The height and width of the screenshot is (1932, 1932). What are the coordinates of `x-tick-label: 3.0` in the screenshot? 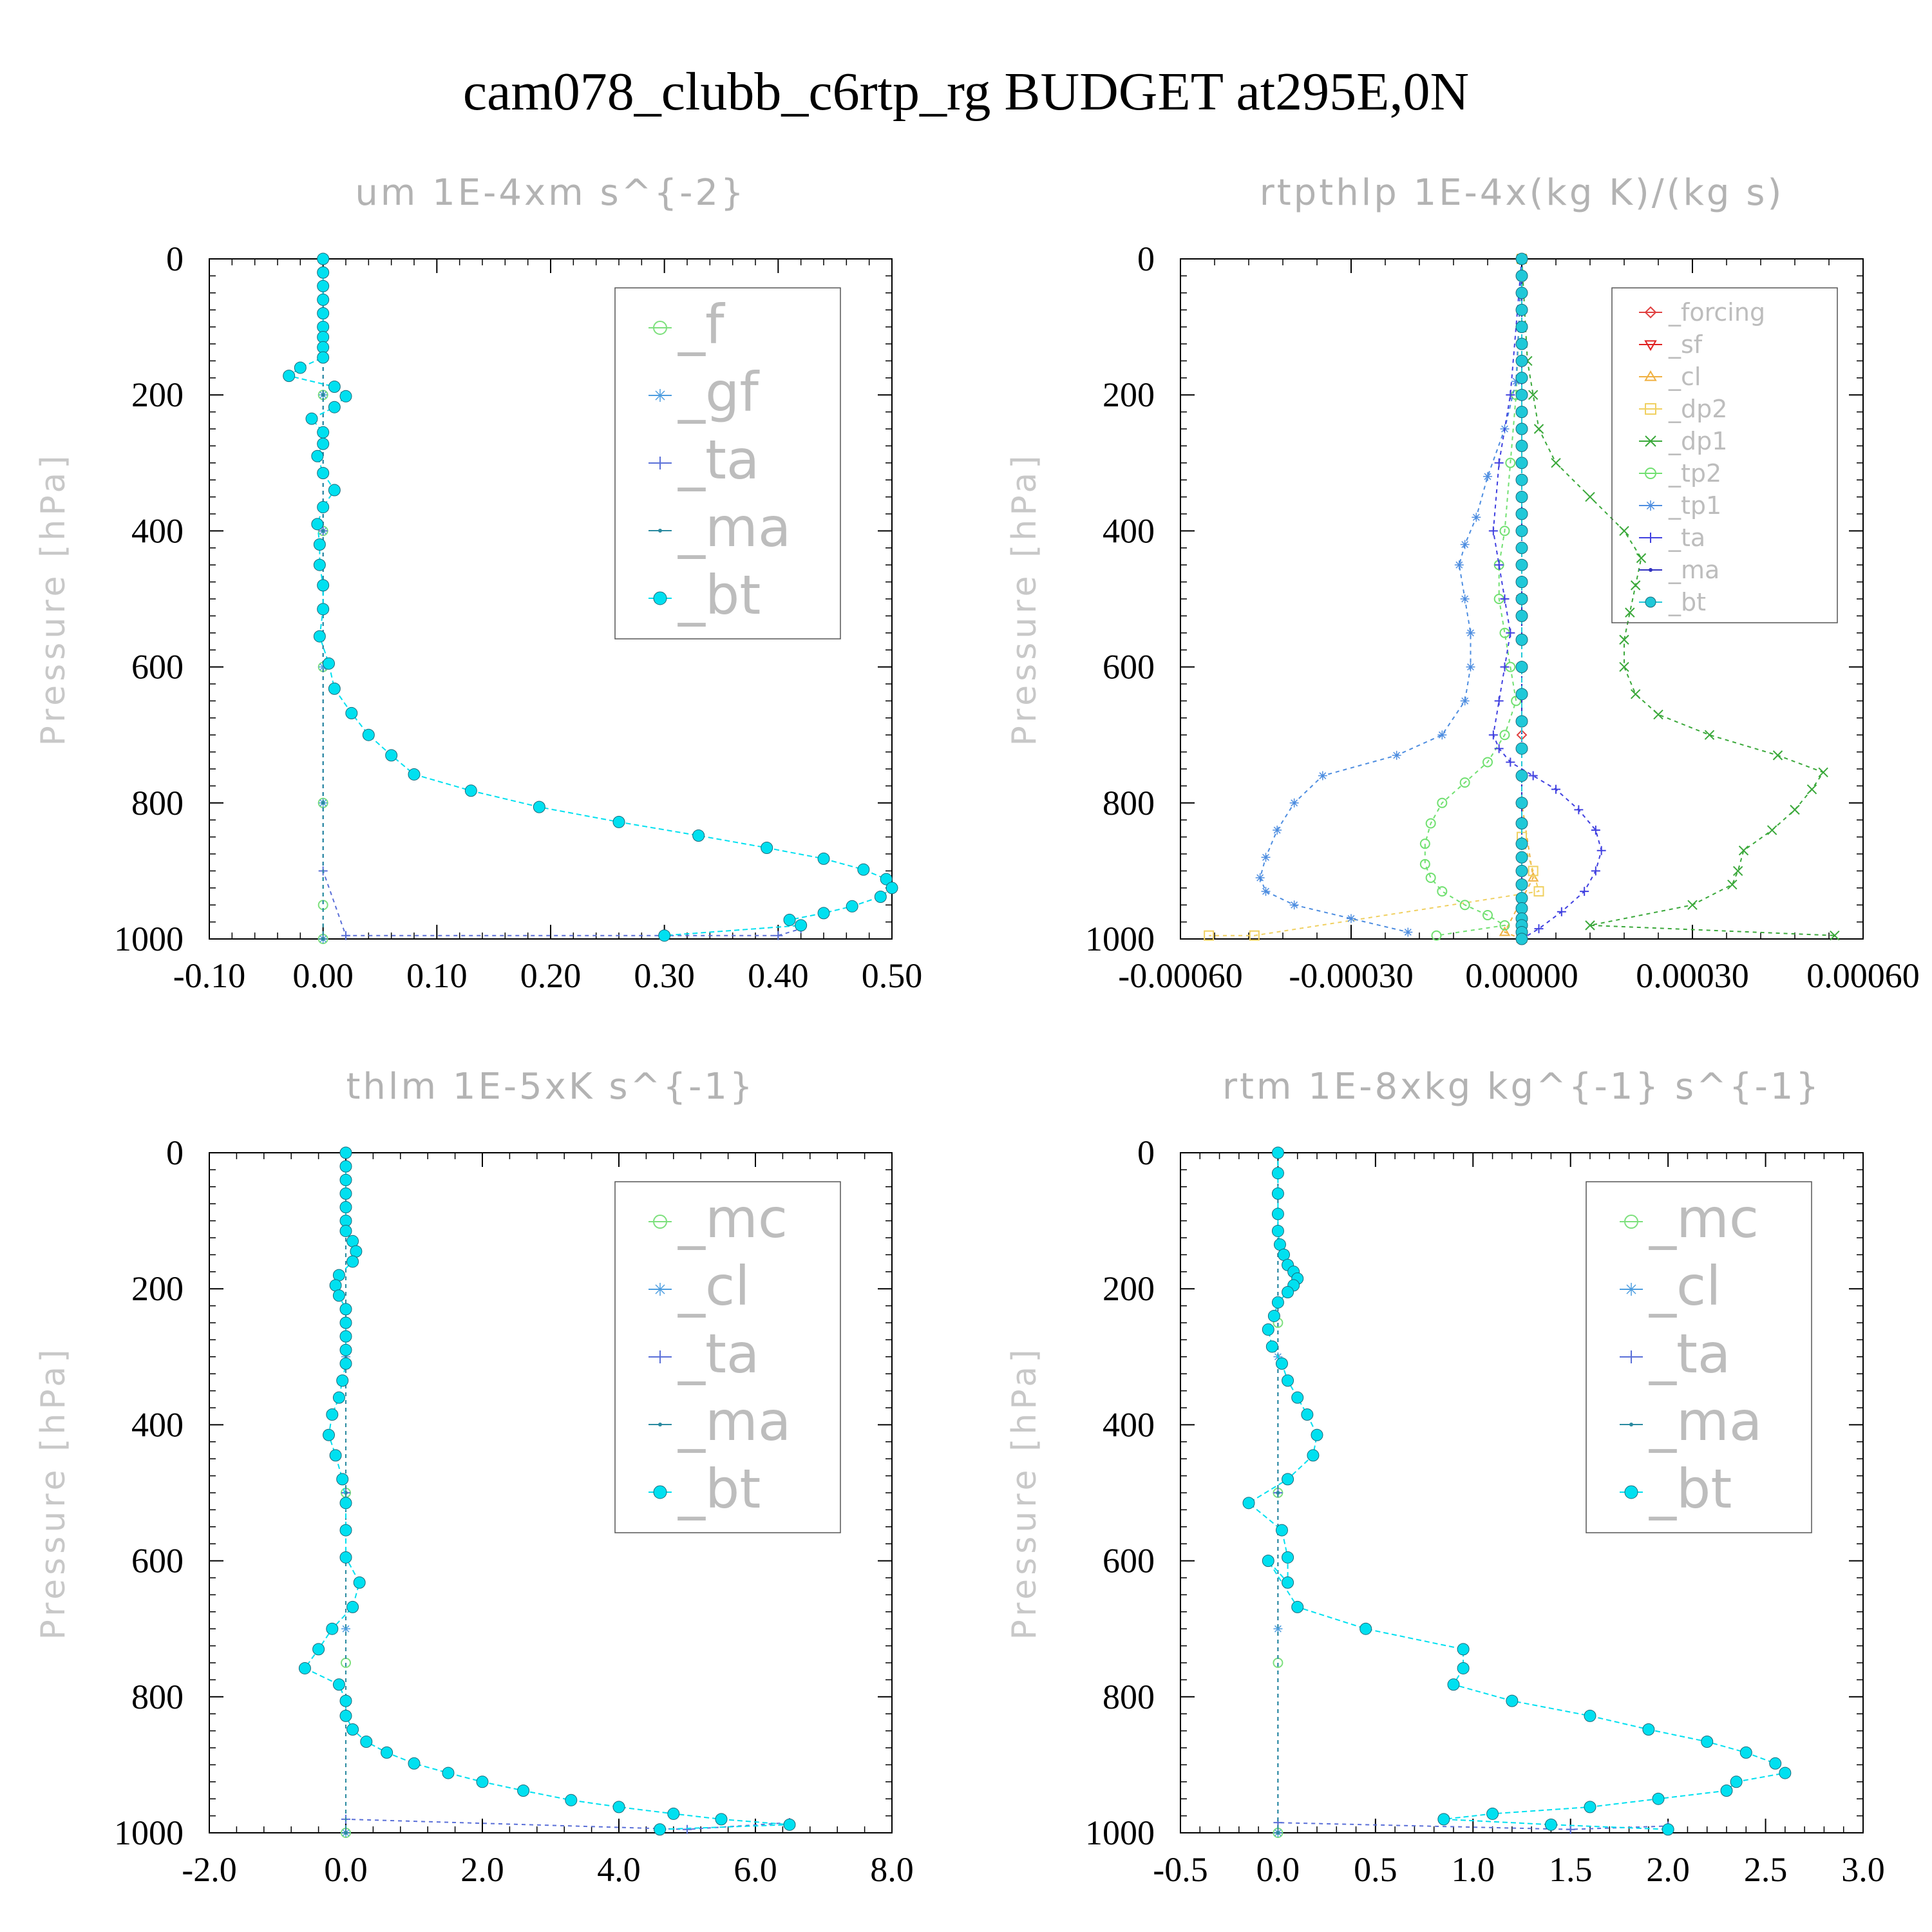 It's located at (1863, 1869).